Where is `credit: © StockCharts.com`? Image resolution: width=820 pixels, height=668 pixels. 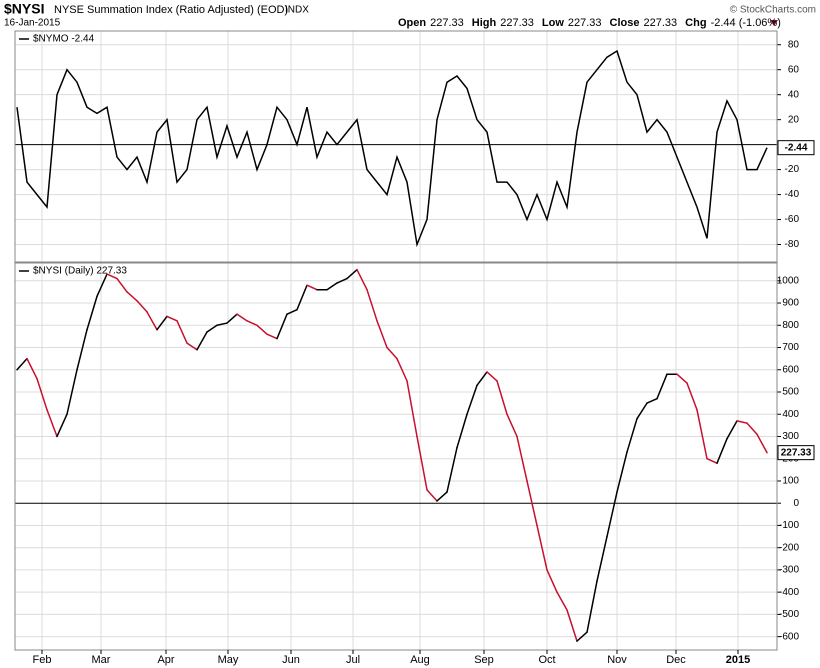 credit: © StockCharts.com is located at coordinates (773, 10).